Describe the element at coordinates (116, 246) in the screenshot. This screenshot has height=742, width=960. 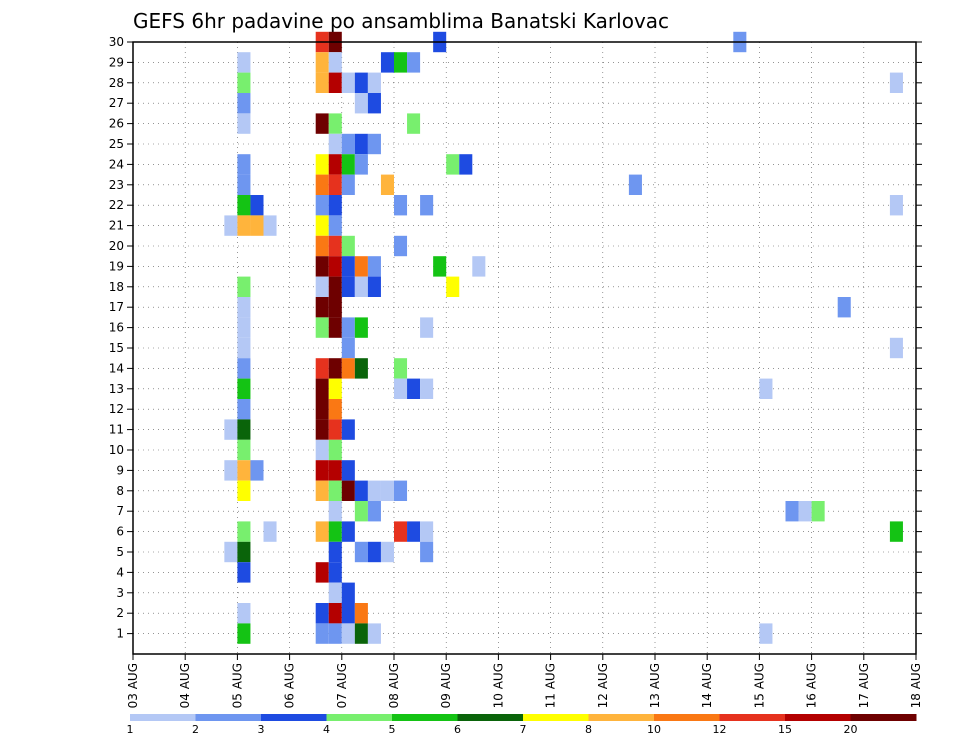
I see `y-tick-label: 20` at that location.